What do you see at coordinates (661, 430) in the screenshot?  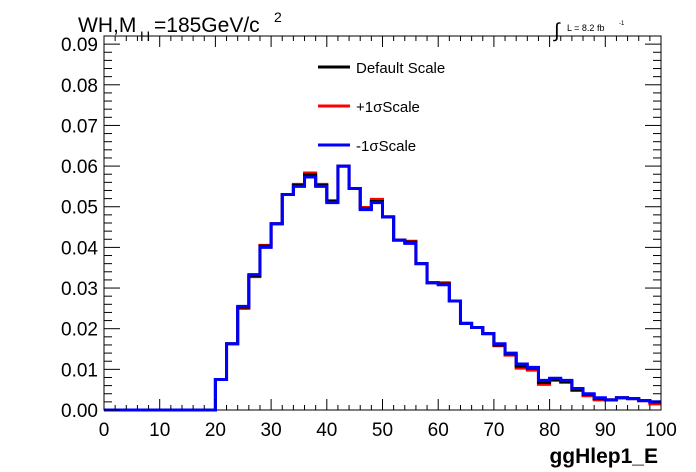 I see `x-tick-label: 100` at bounding box center [661, 430].